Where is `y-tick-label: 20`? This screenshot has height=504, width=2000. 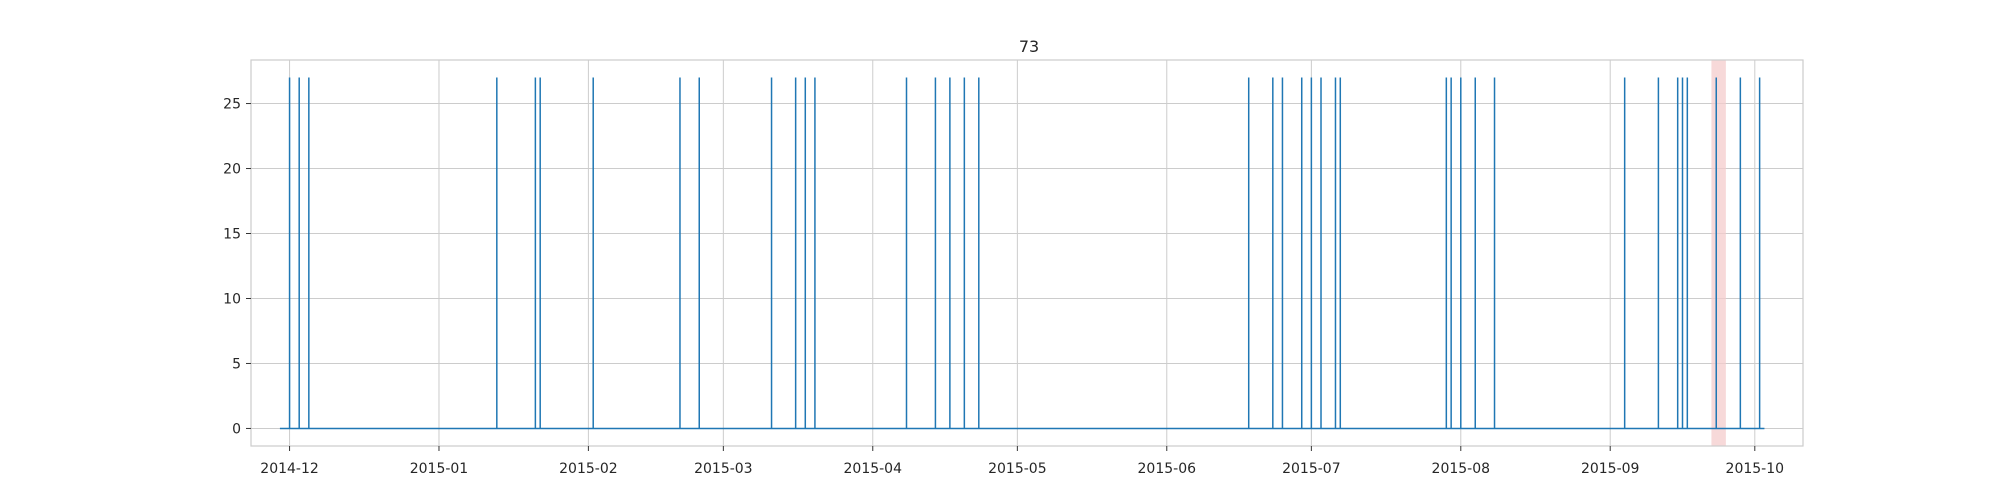
y-tick-label: 20 is located at coordinates (232, 170).